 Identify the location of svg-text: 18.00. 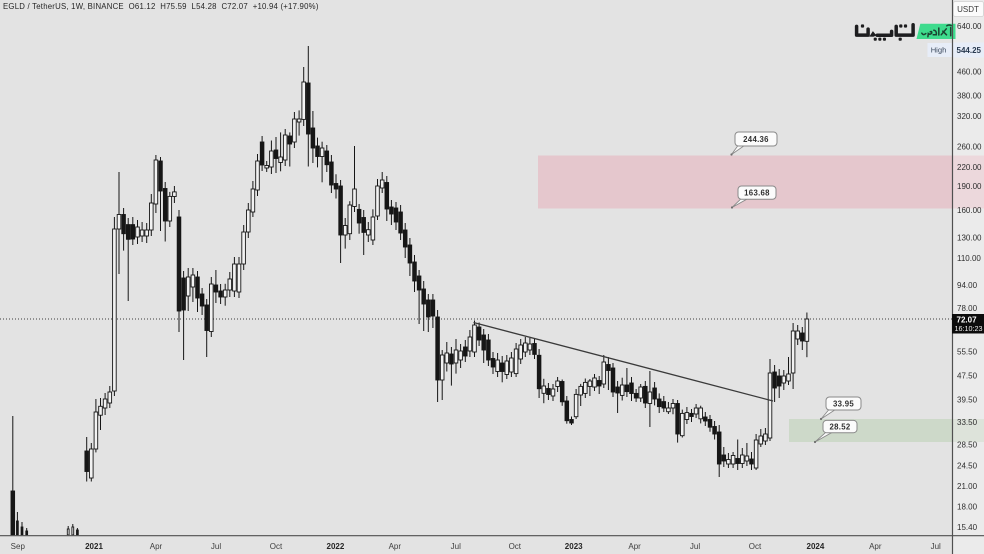
(967, 506).